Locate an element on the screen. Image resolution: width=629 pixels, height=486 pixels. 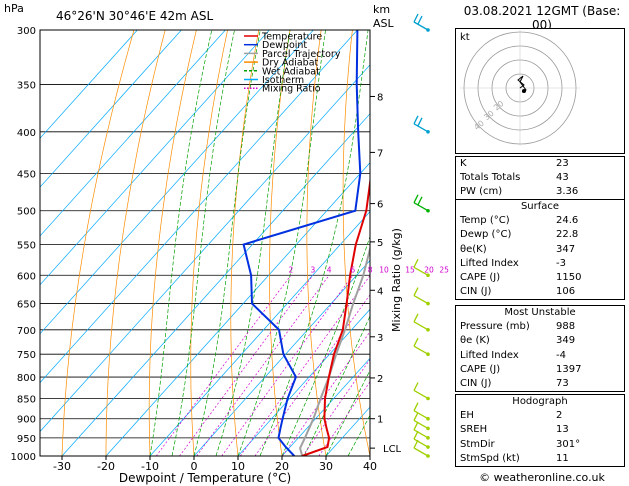
temperature-line is located at coordinates (335, 315).